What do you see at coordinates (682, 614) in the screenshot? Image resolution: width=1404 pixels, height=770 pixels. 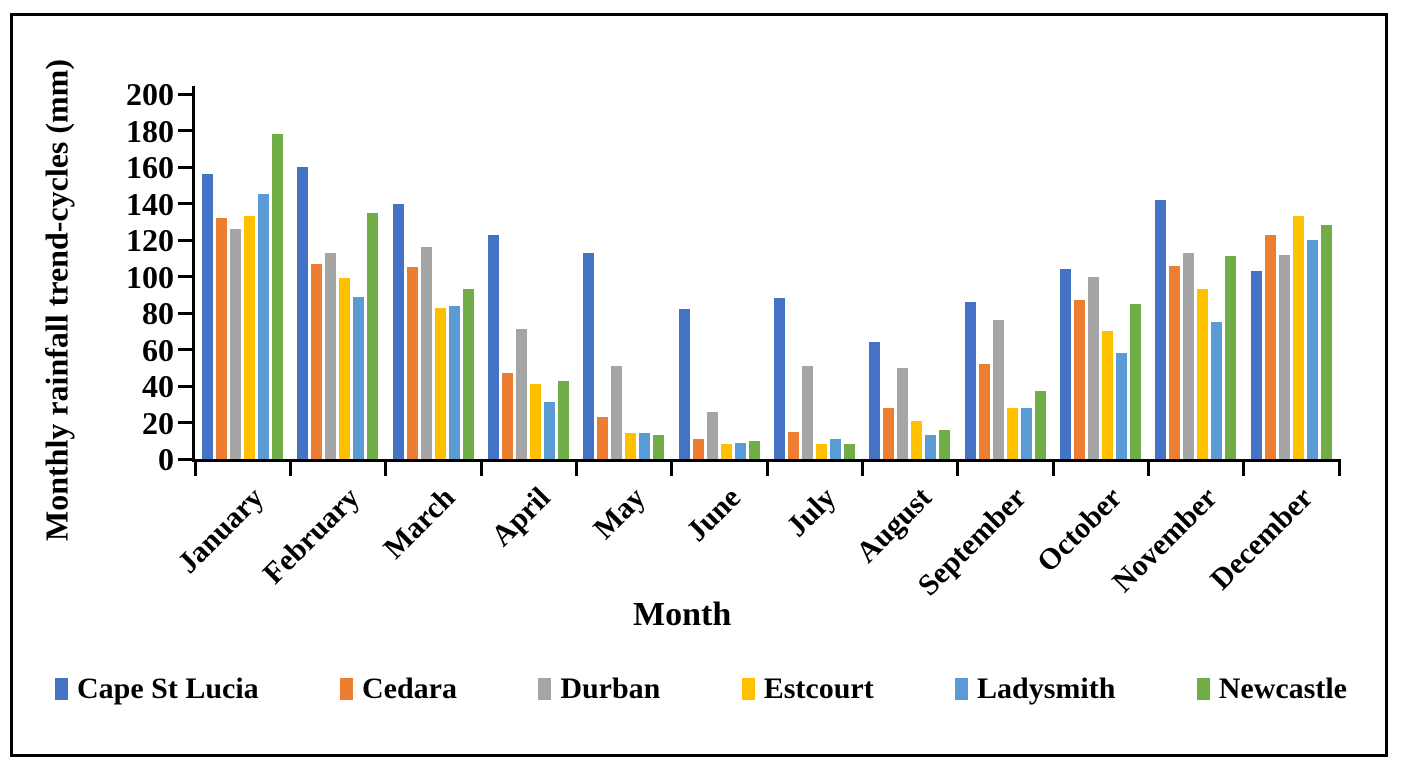 I see `x-axis-title: Month` at bounding box center [682, 614].